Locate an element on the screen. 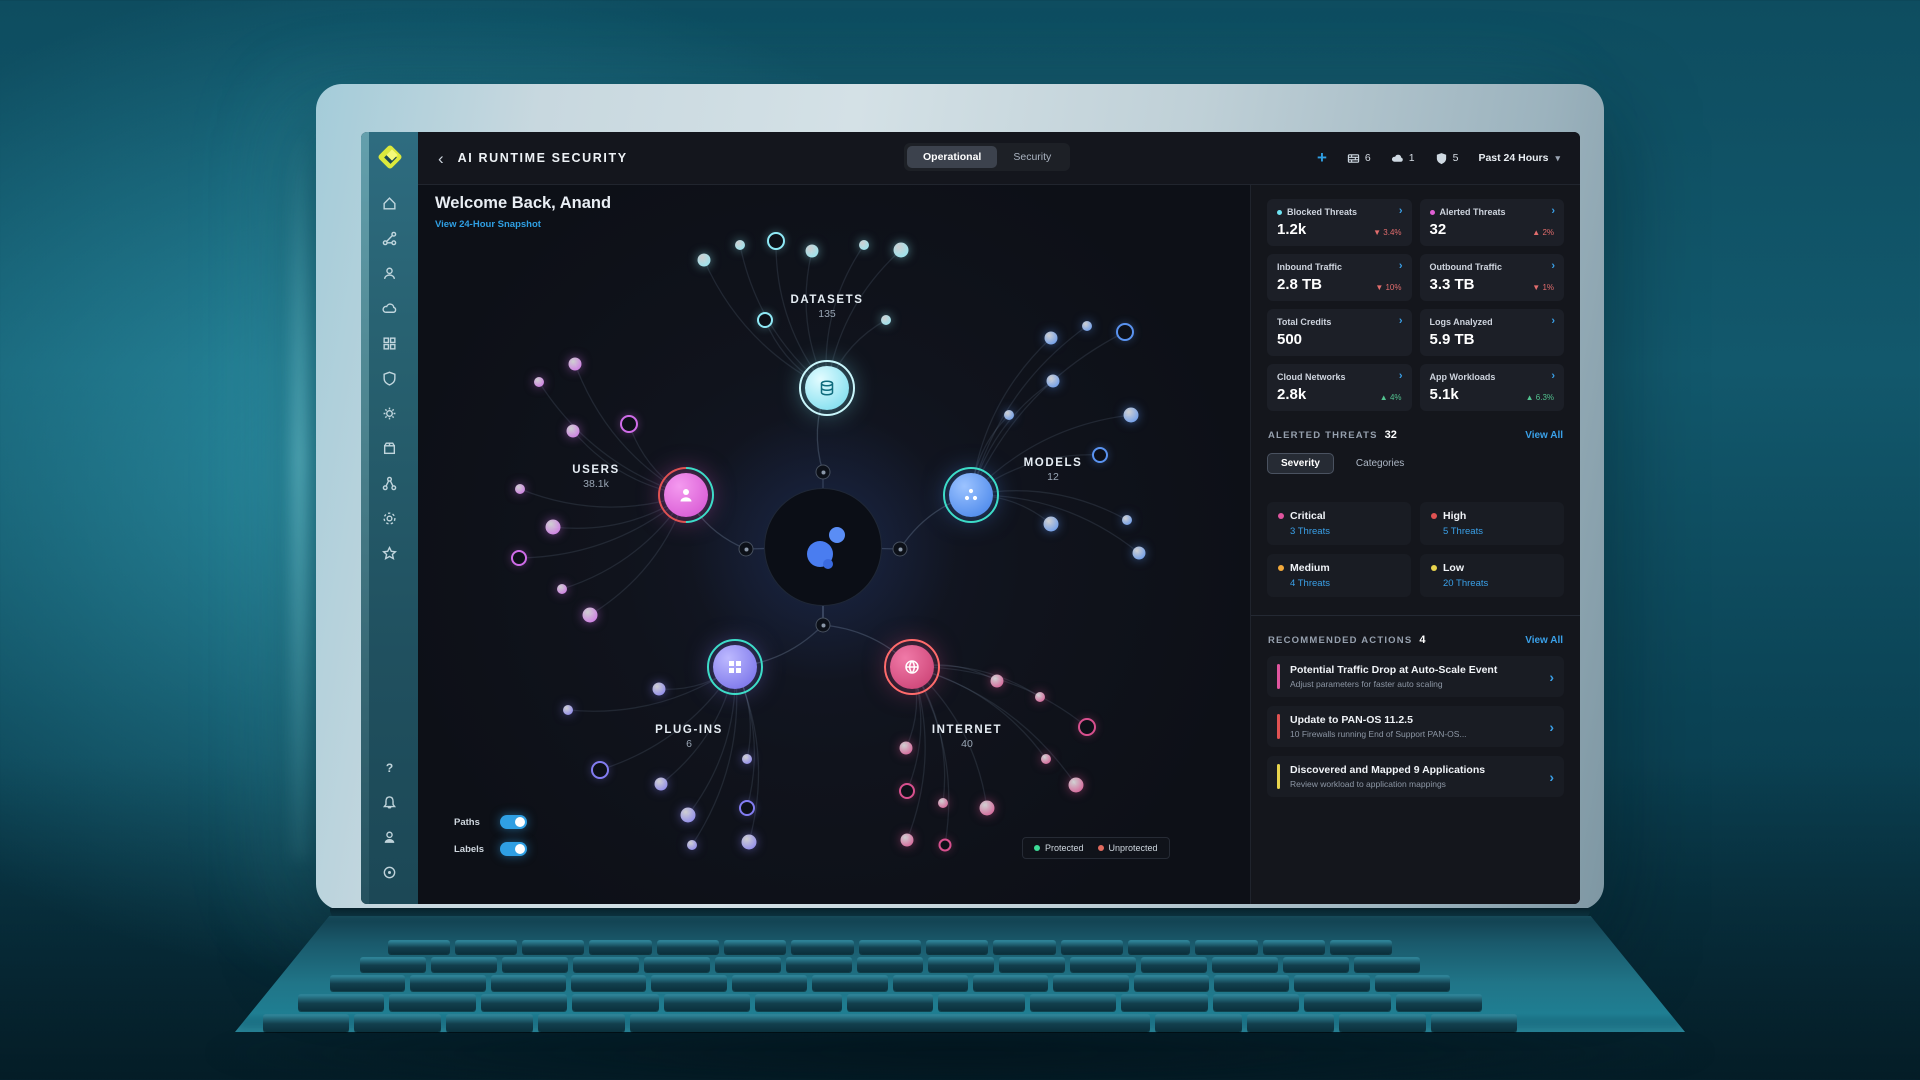 The height and width of the screenshot is (1080, 1920). sidebar-item-network is located at coordinates (390, 483).